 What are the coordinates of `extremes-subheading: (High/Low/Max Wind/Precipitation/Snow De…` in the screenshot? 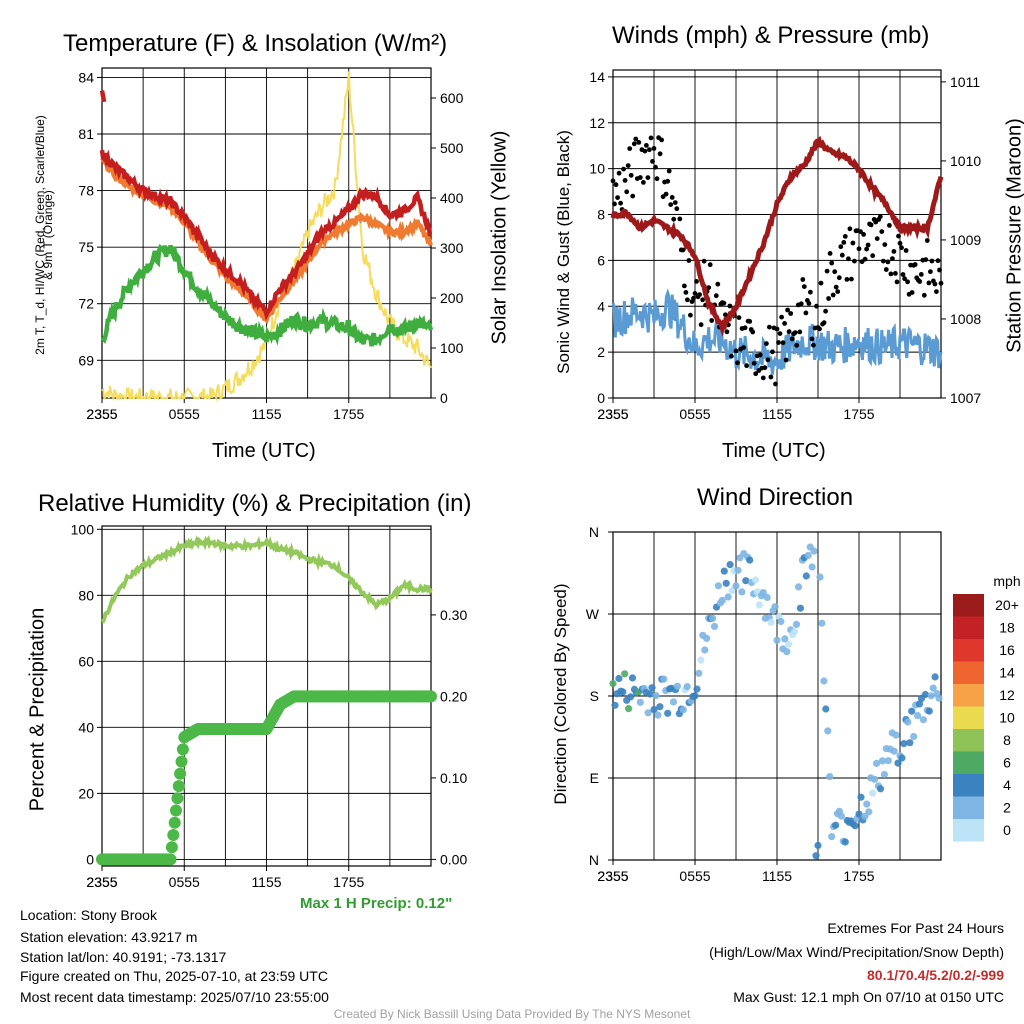 It's located at (856, 952).